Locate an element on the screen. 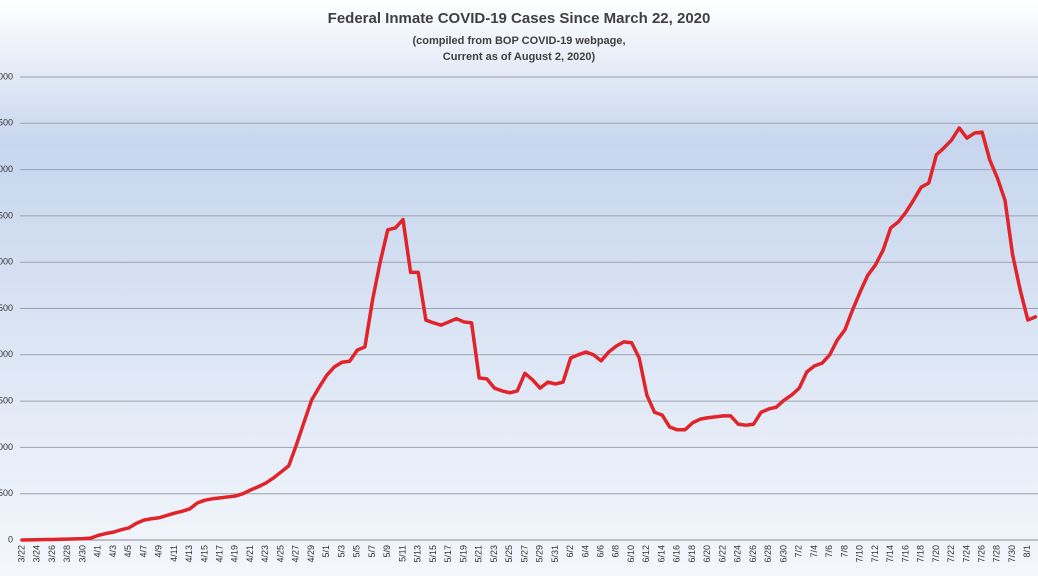 Image resolution: width=1038 pixels, height=576 pixels. y-tick-label: 4000 is located at coordinates (6, 169).